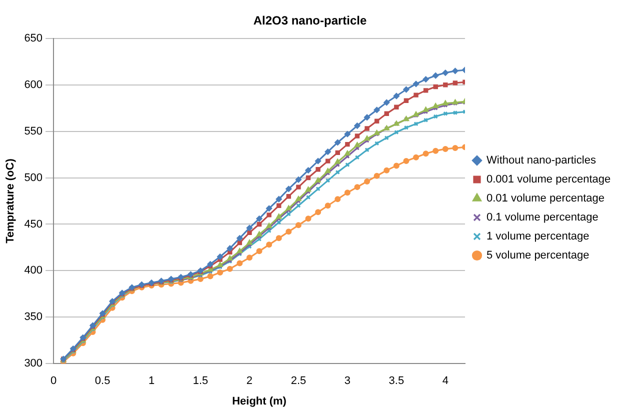  I want to click on legend-label: 0.001 volume percentage, so click(548, 180).